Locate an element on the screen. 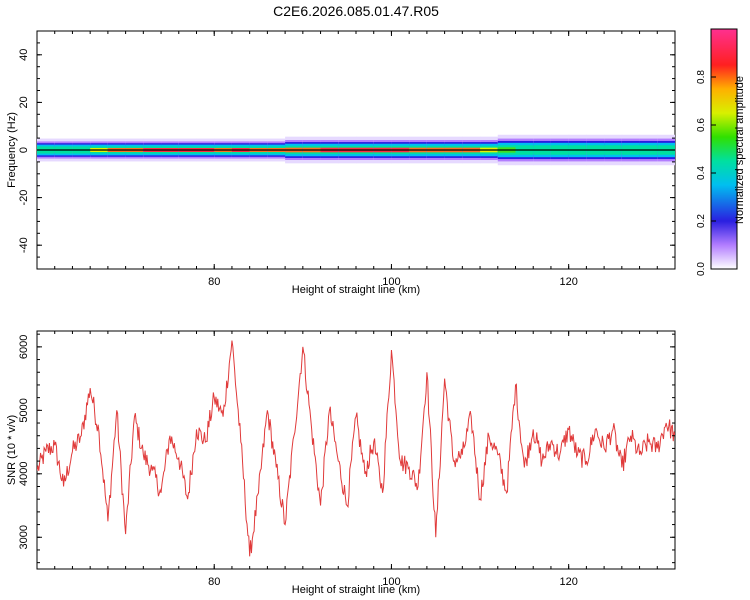 The height and width of the screenshot is (600, 750). colorbar-ticks: 0.0 0.2 0.4 0.6 0.8 is located at coordinates (706, 173).